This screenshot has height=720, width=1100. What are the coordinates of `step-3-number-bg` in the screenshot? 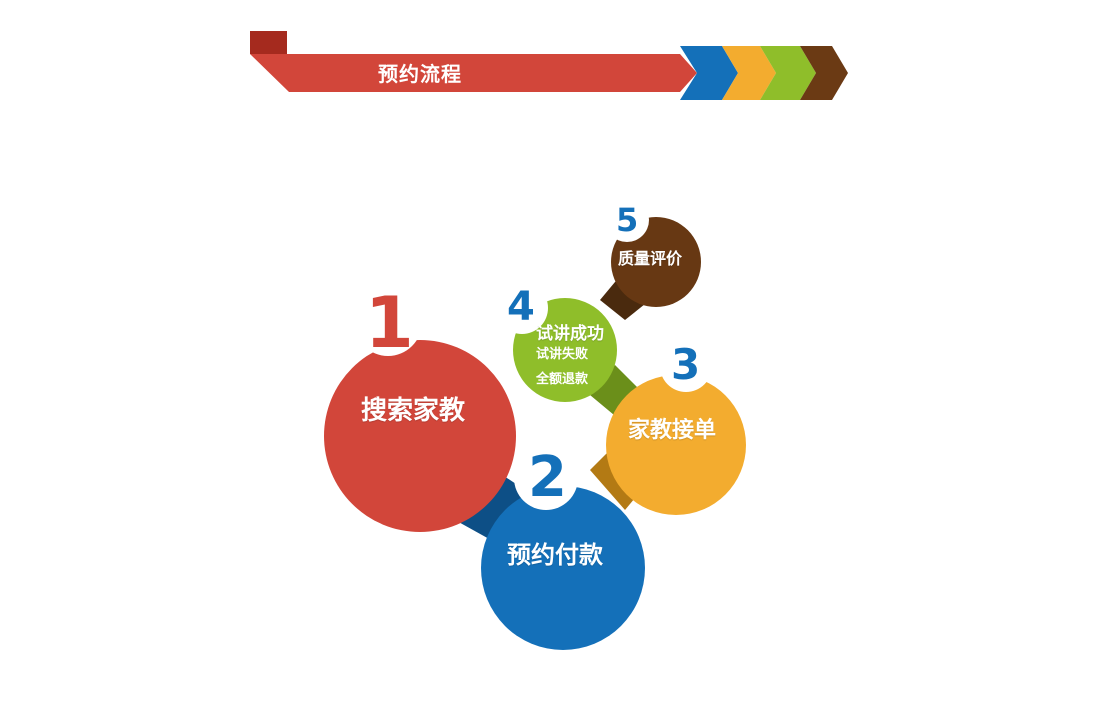 It's located at (686, 366).